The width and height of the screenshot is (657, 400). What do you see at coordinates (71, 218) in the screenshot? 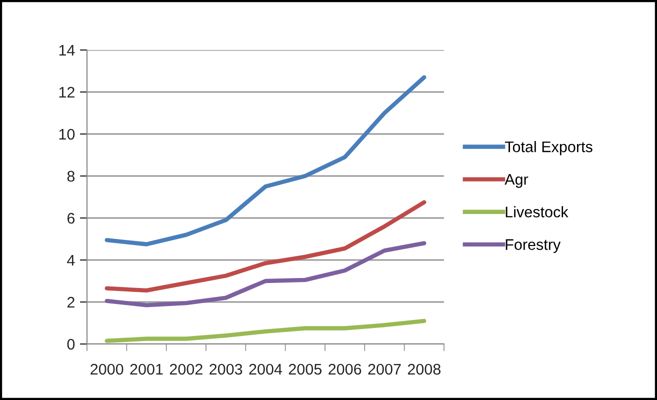
I see `y-tick-label: 6` at bounding box center [71, 218].